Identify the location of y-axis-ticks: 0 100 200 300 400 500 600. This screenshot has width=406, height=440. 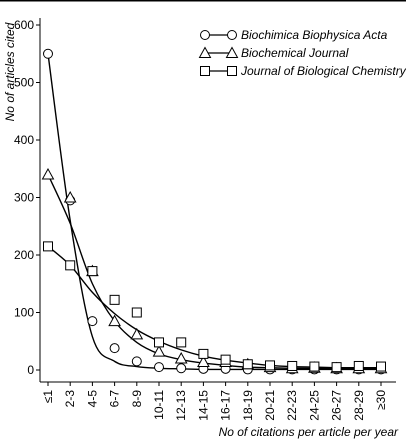
(27, 197).